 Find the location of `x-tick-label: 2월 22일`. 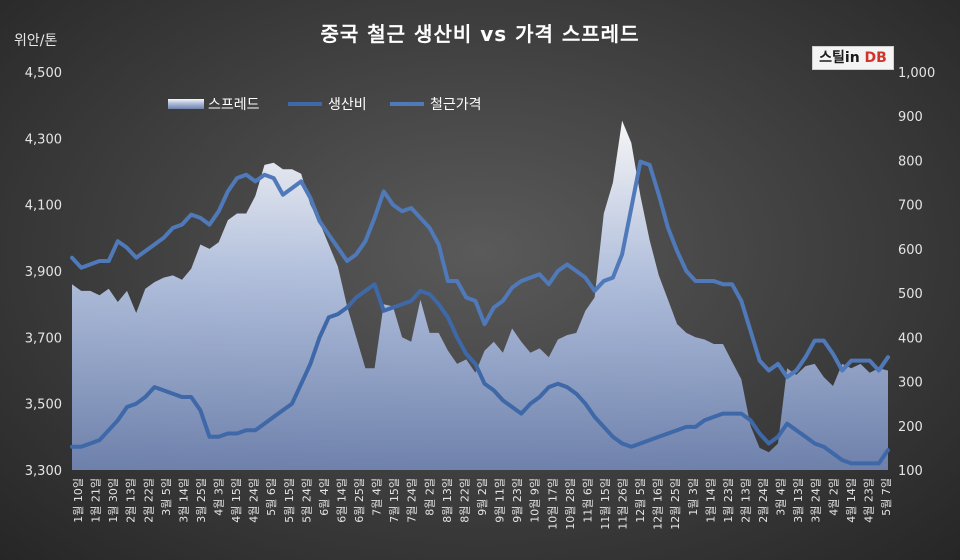

x-tick-label: 2월 22일 is located at coordinates (148, 500).